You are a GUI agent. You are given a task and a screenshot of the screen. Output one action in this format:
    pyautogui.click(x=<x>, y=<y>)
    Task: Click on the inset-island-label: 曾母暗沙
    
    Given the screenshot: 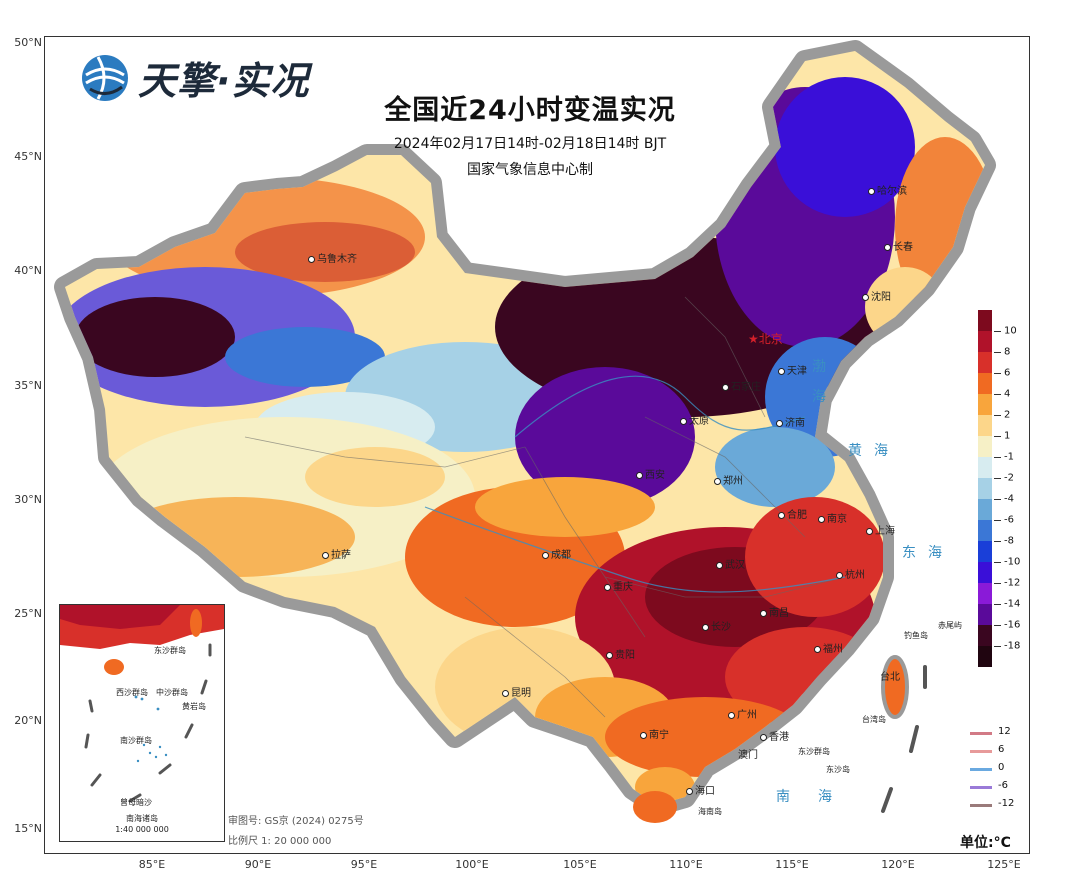 What is the action you would take?
    pyautogui.click(x=136, y=802)
    